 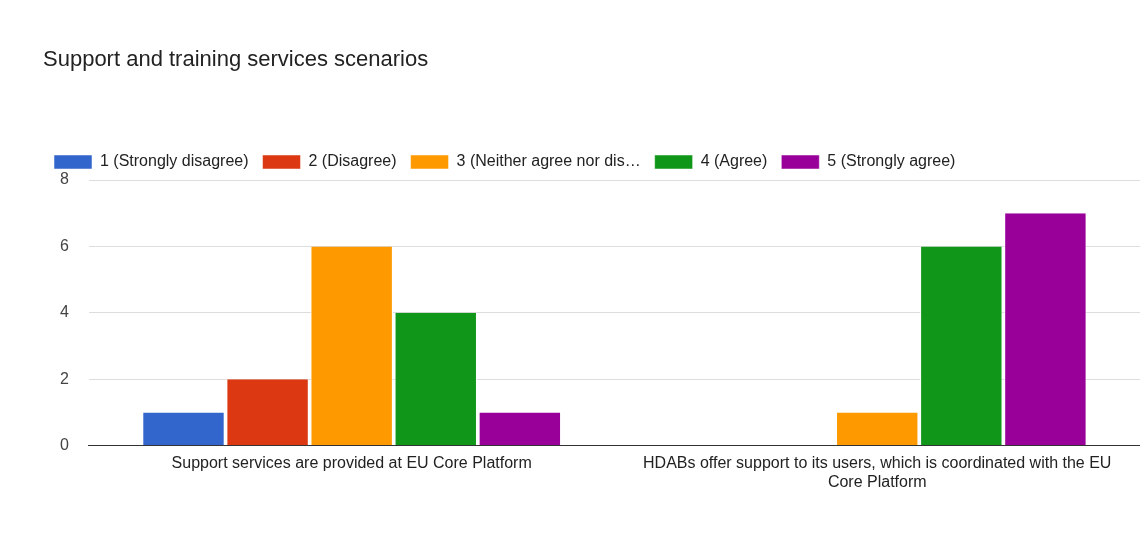 What do you see at coordinates (64, 378) in the screenshot?
I see `y-tick-label: 2` at bounding box center [64, 378].